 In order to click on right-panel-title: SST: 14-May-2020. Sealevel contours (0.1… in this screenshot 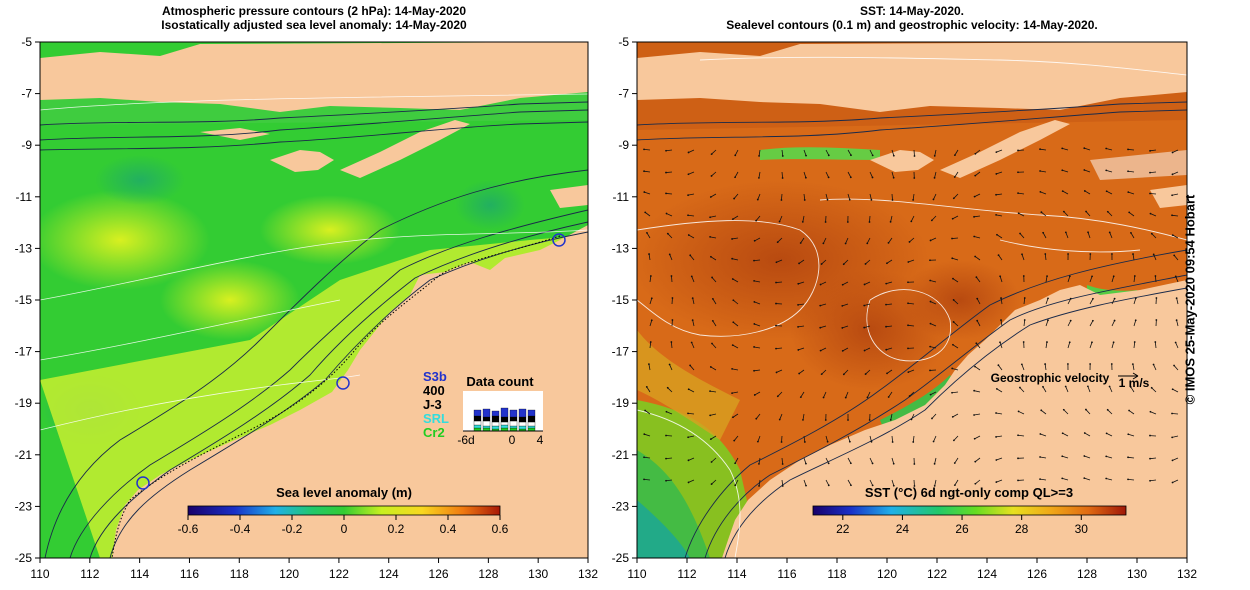, I will do `click(912, 18)`.